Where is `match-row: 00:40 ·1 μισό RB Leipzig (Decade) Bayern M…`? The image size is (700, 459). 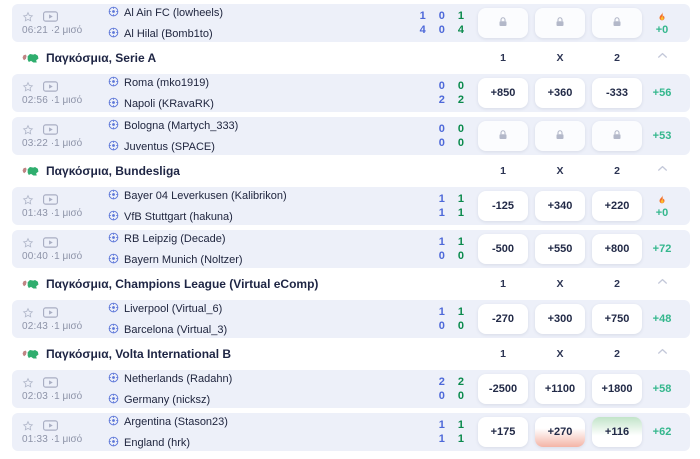
match-row: 00:40 ·1 μισό RB Leipzig (Decade) Bayern M… is located at coordinates (351, 249).